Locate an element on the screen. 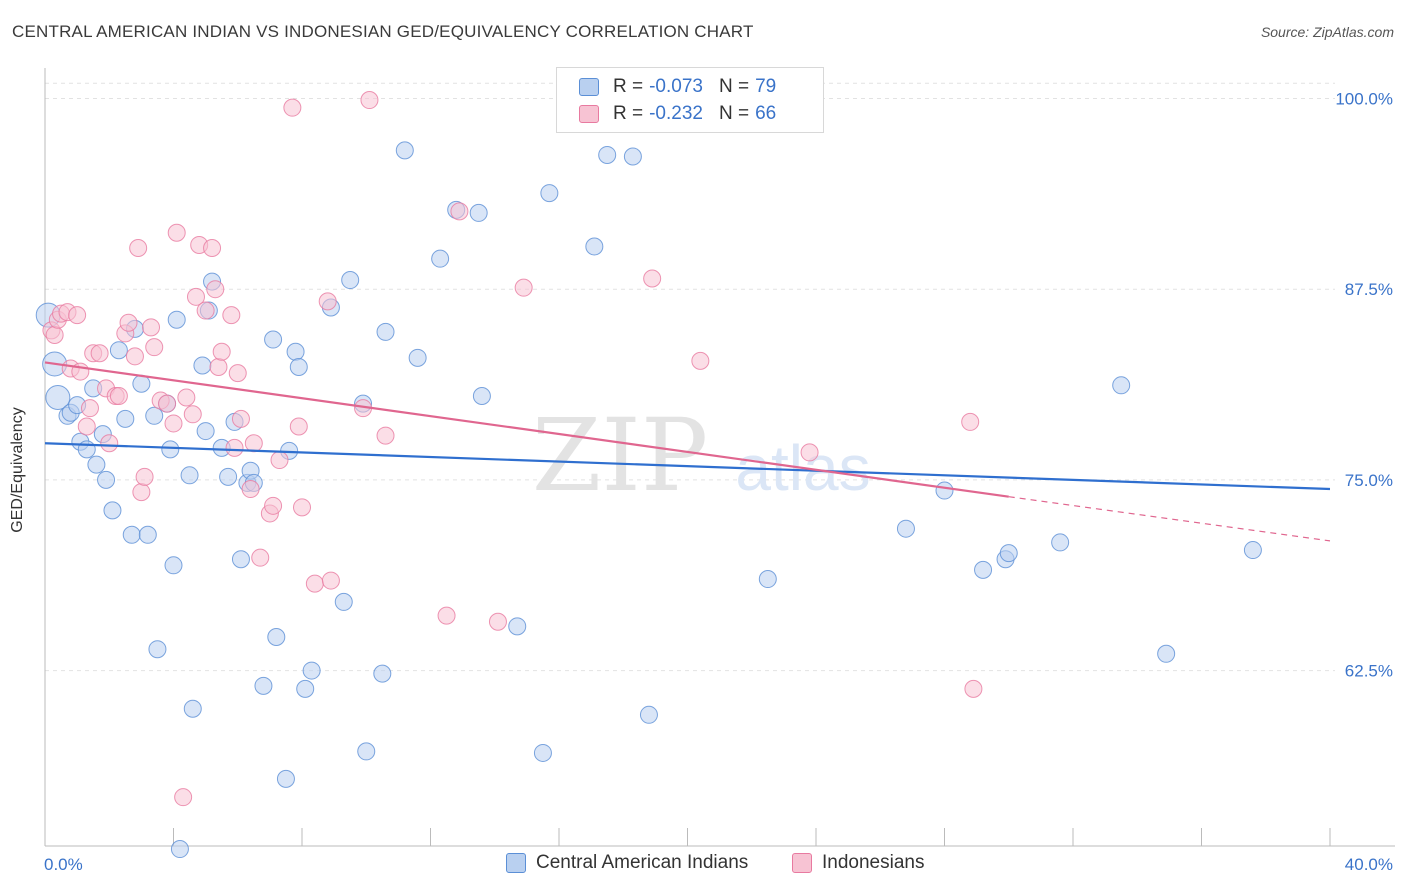 The height and width of the screenshot is (892, 1406). legend-r-value: -0.232 is located at coordinates (676, 113).